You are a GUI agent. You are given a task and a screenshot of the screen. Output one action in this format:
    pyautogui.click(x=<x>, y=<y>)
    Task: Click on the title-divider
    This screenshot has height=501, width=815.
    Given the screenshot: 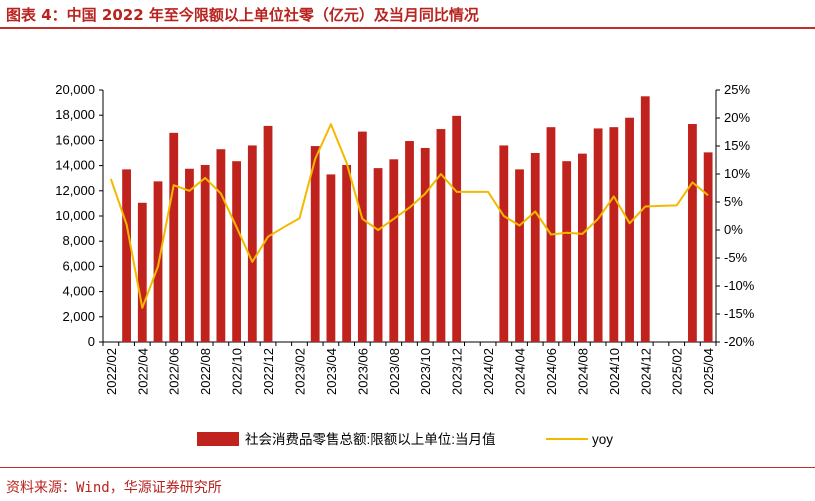 What is the action you would take?
    pyautogui.click(x=407, y=28)
    